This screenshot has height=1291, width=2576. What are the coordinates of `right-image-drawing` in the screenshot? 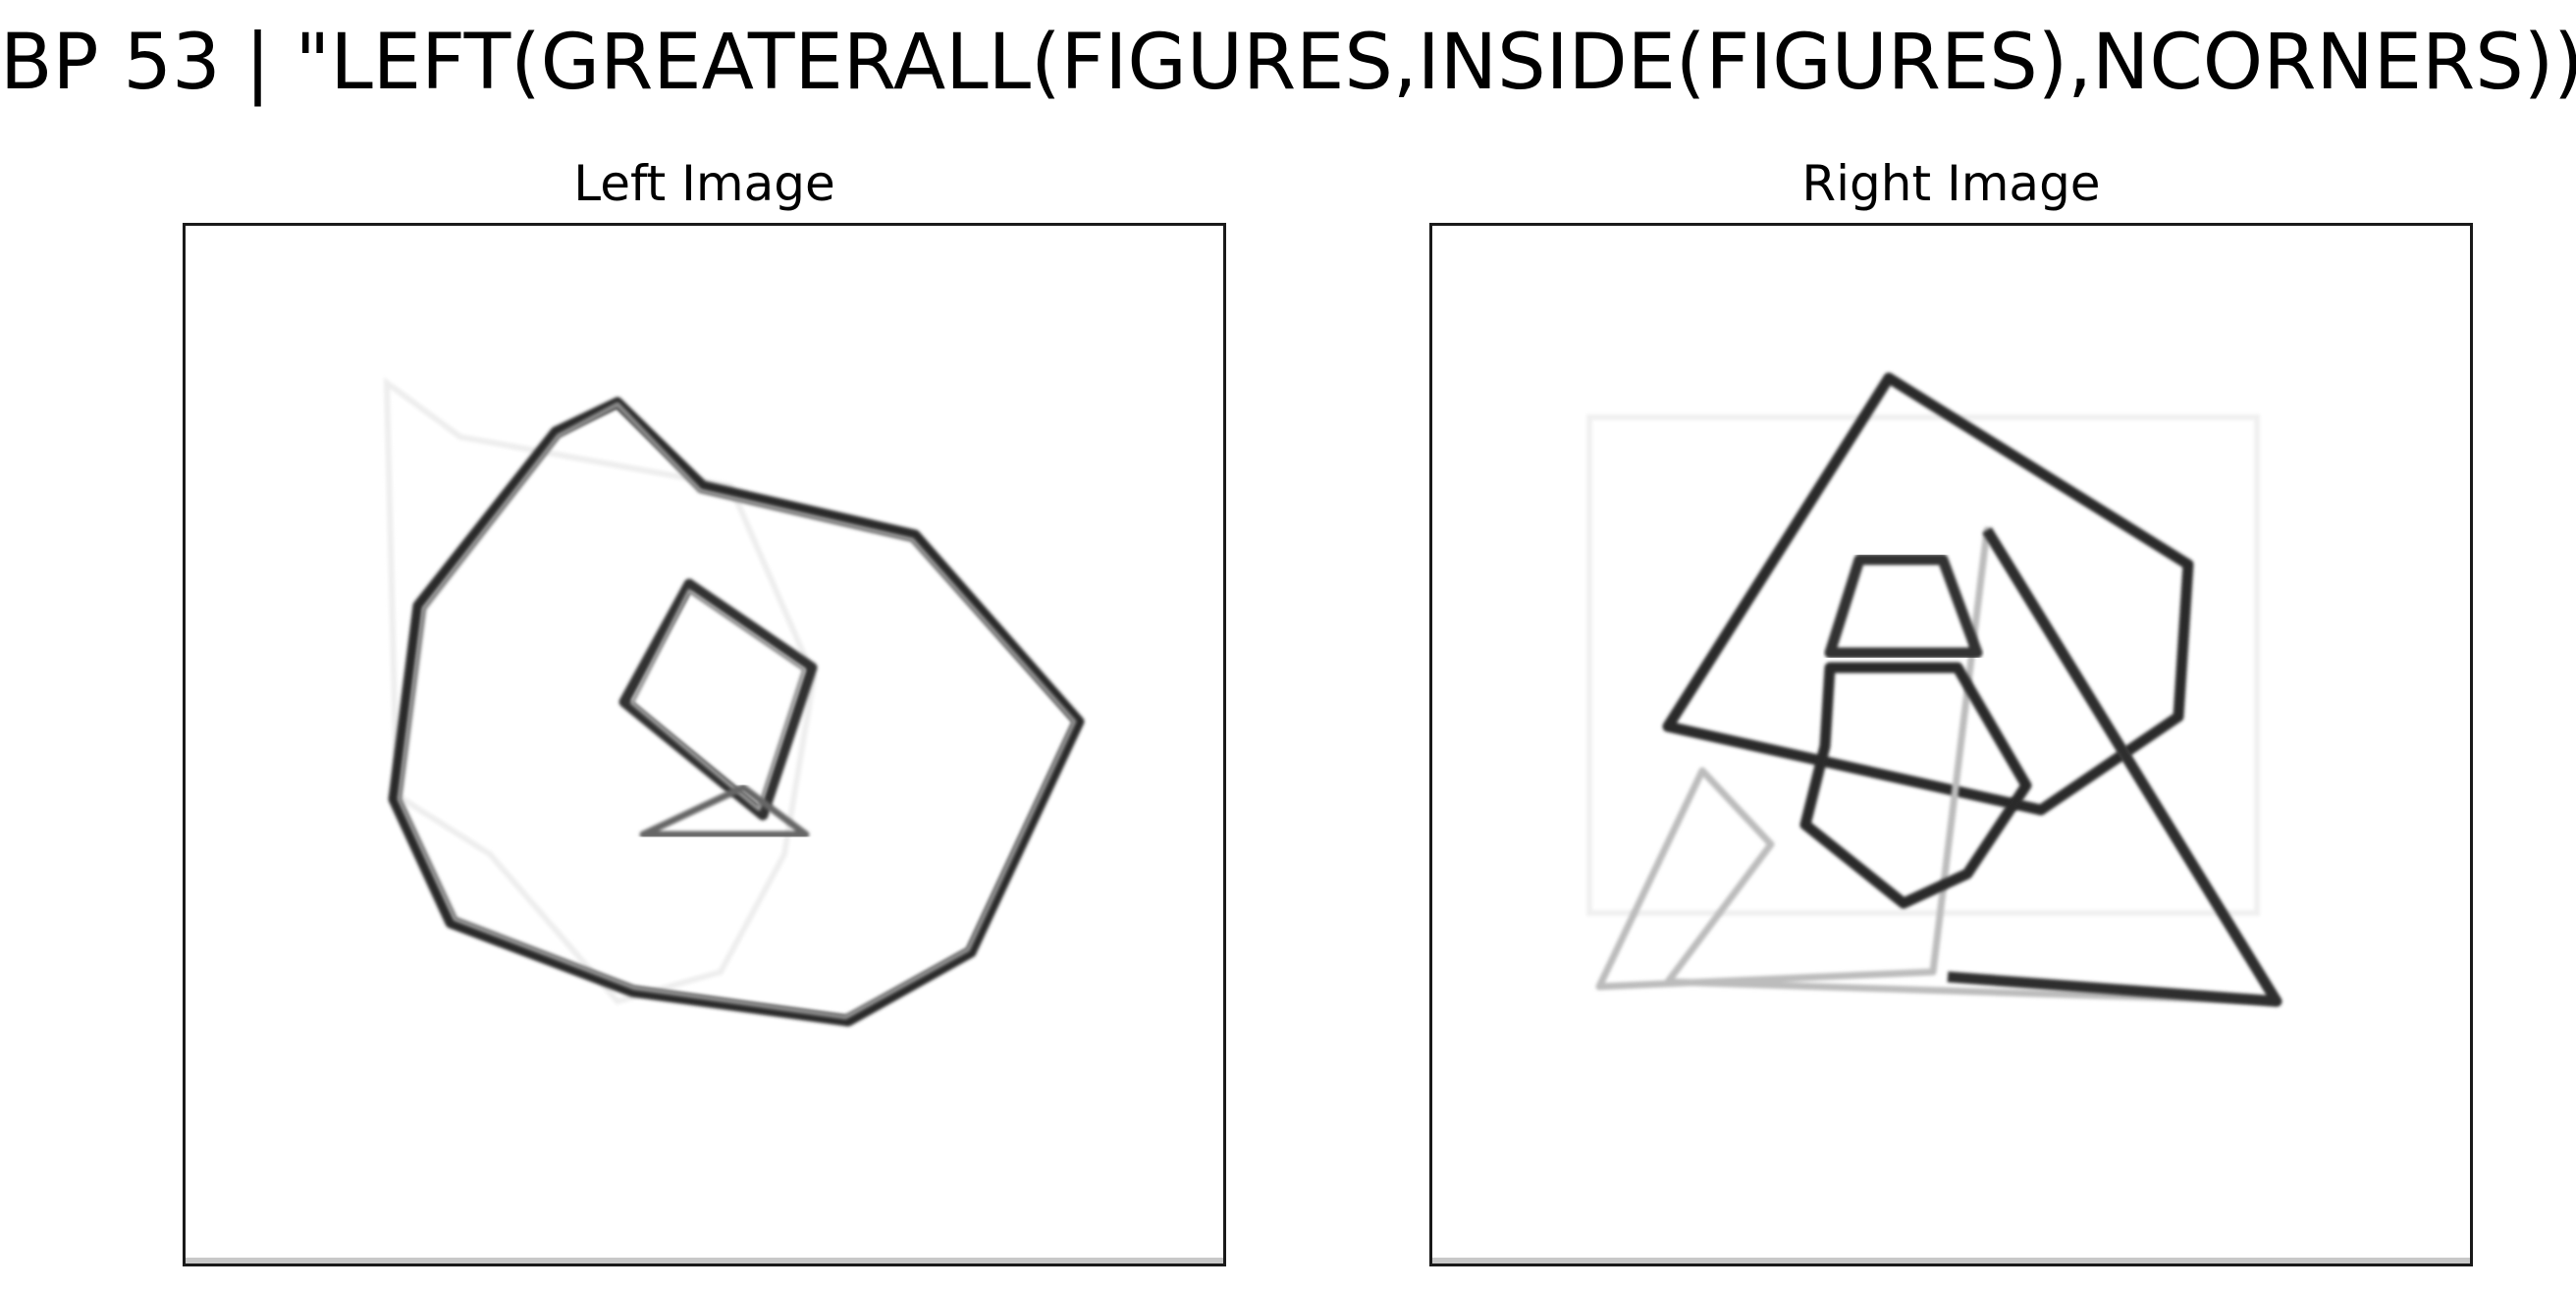 It's located at (1934, 689).